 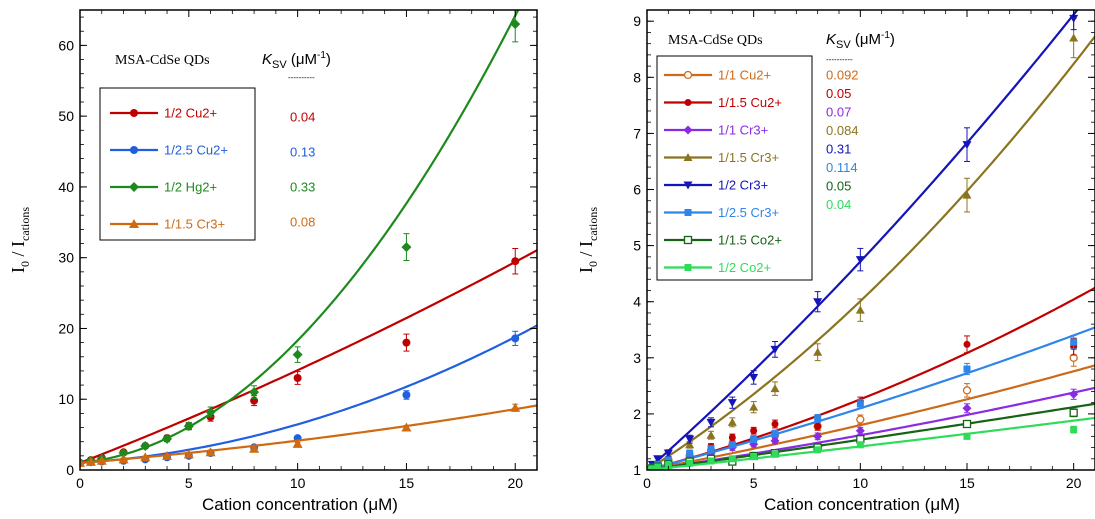 I want to click on left-y-tick-labels: 0 10 20 30 40 50 60, so click(x=66, y=257).